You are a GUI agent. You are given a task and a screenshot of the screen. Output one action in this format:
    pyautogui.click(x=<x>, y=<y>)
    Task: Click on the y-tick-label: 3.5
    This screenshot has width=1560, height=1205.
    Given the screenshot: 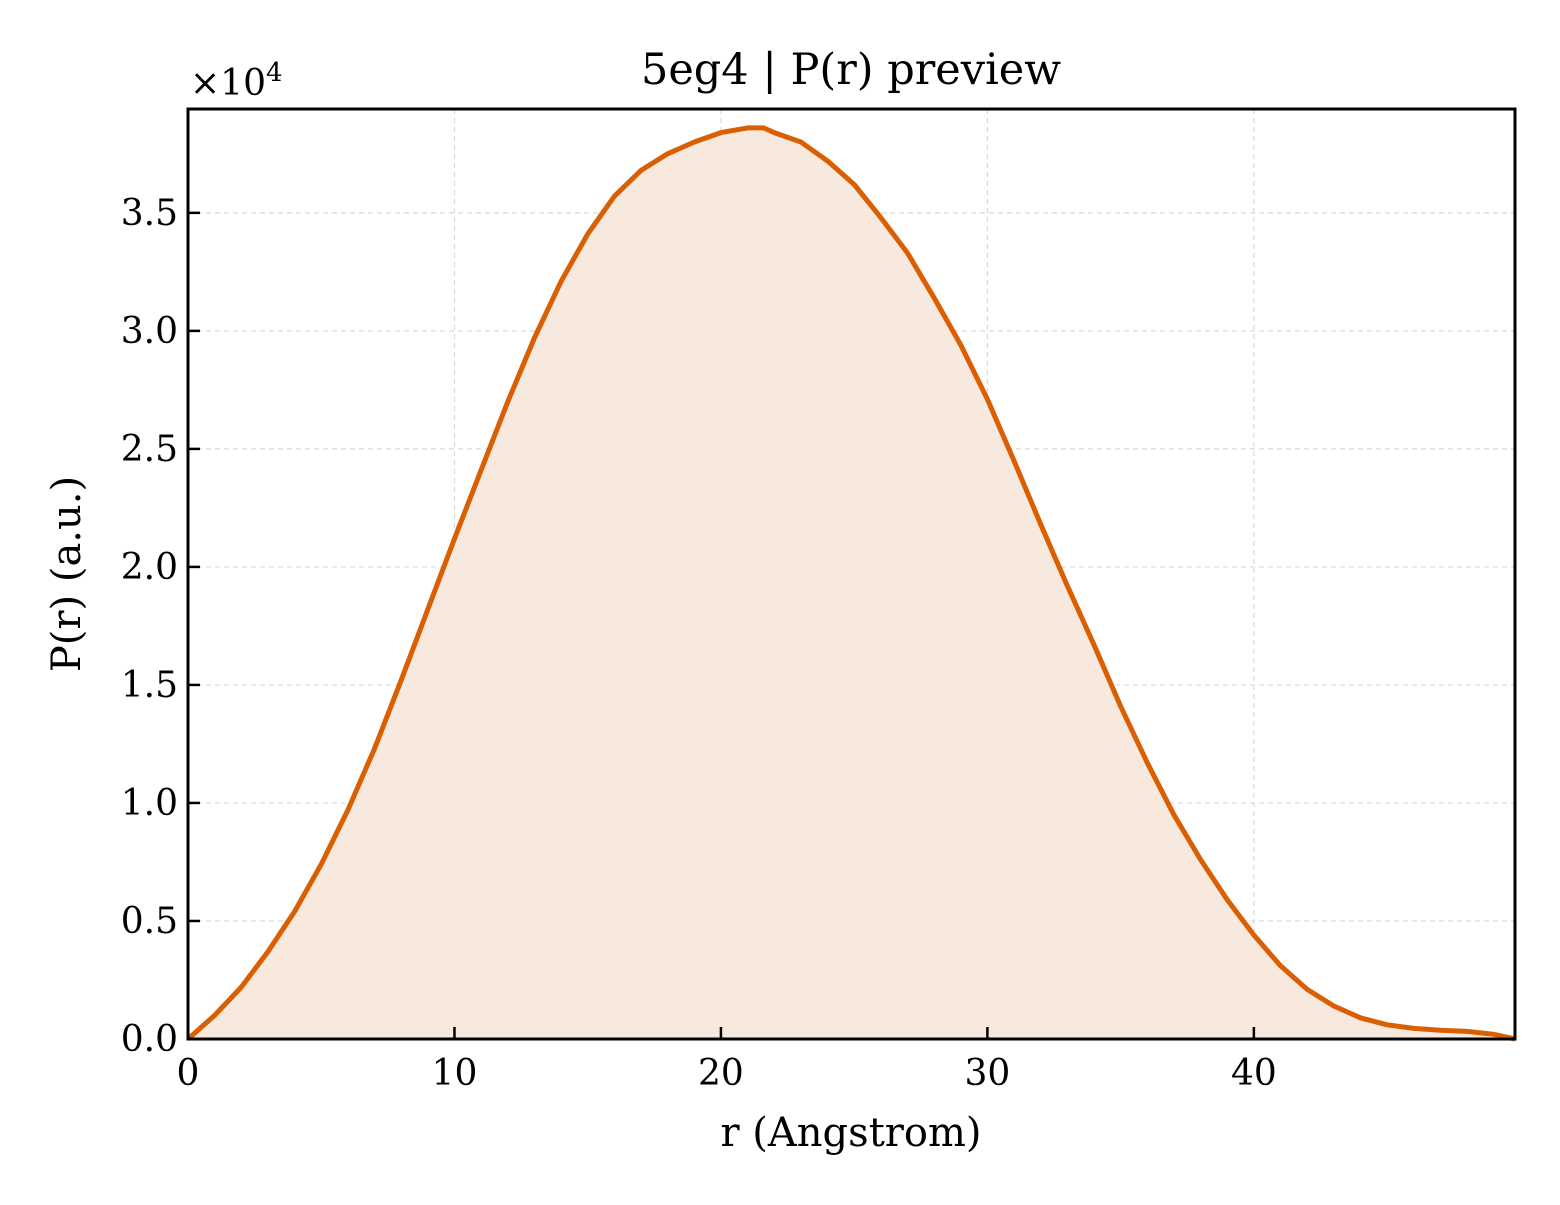 What is the action you would take?
    pyautogui.click(x=149, y=213)
    